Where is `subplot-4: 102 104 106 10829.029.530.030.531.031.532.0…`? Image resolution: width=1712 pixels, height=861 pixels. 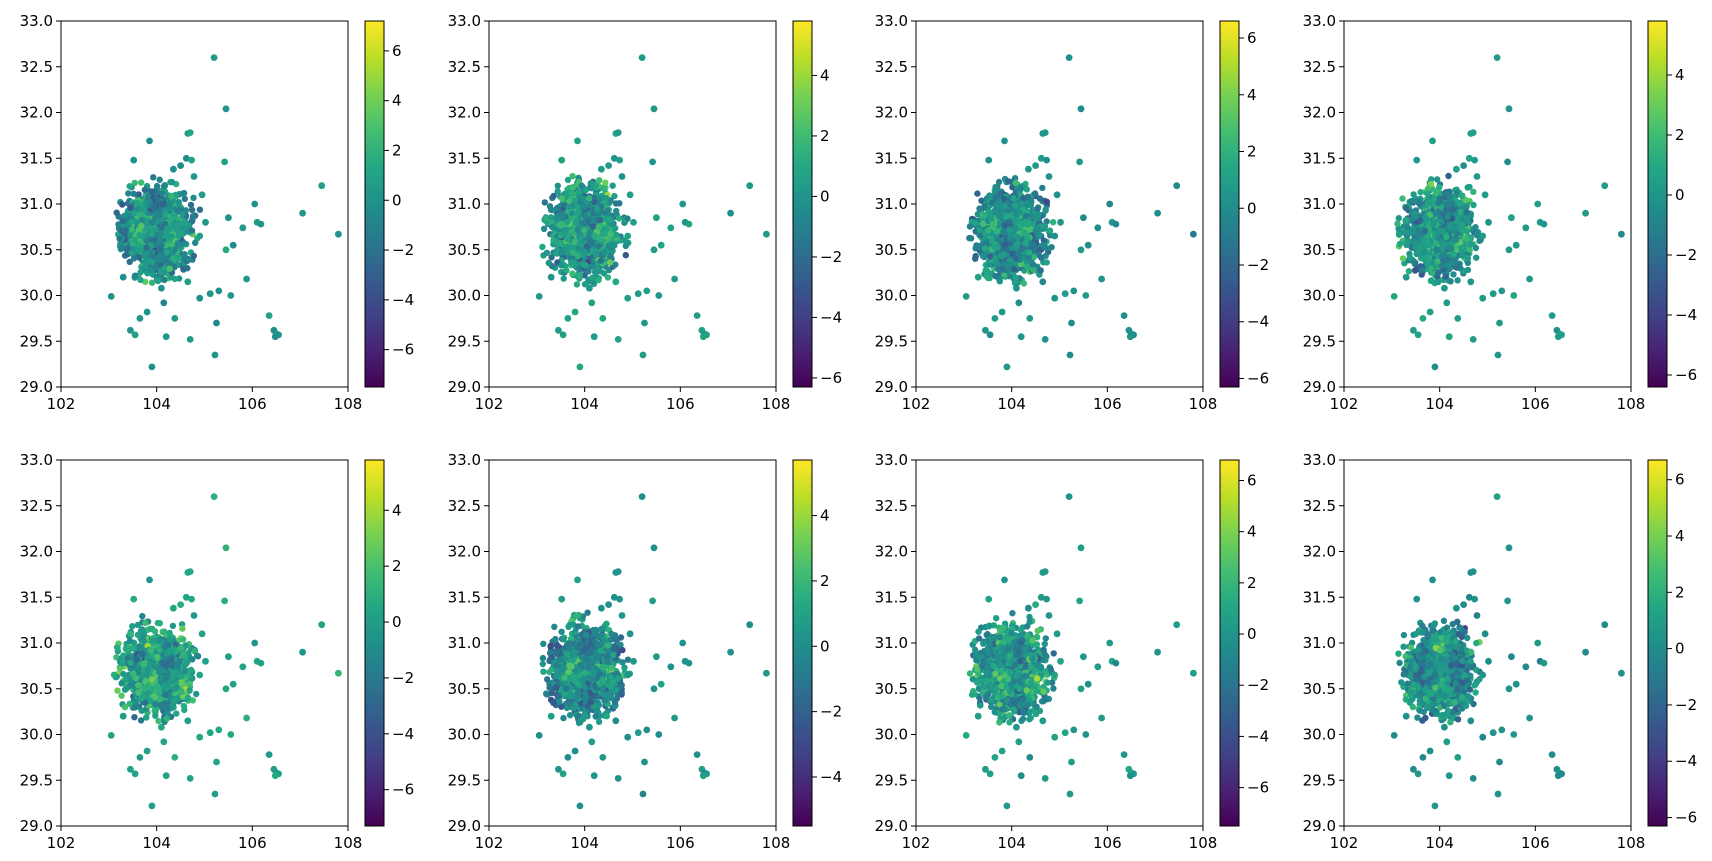 subplot-4: 102 104 106 10829.029.530.030.531.031.532.0… is located at coordinates (1500, 212).